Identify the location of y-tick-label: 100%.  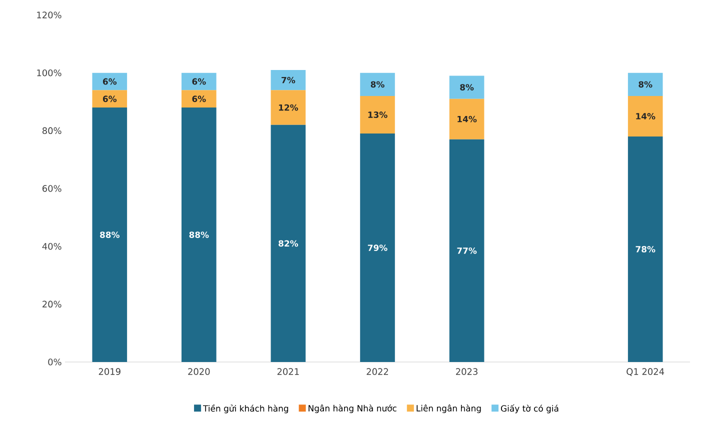
(49, 72).